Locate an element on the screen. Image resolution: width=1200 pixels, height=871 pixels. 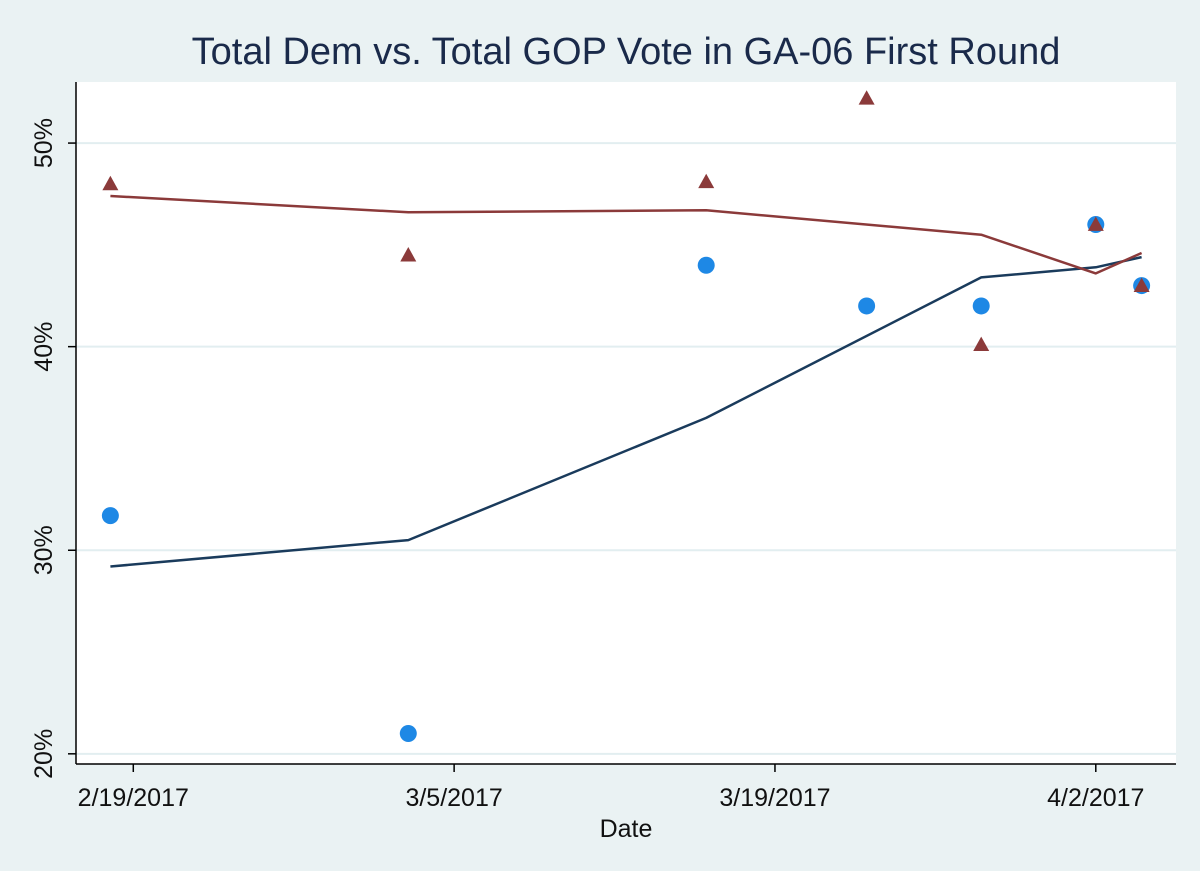
y-tick-label: 40% is located at coordinates (44, 347).